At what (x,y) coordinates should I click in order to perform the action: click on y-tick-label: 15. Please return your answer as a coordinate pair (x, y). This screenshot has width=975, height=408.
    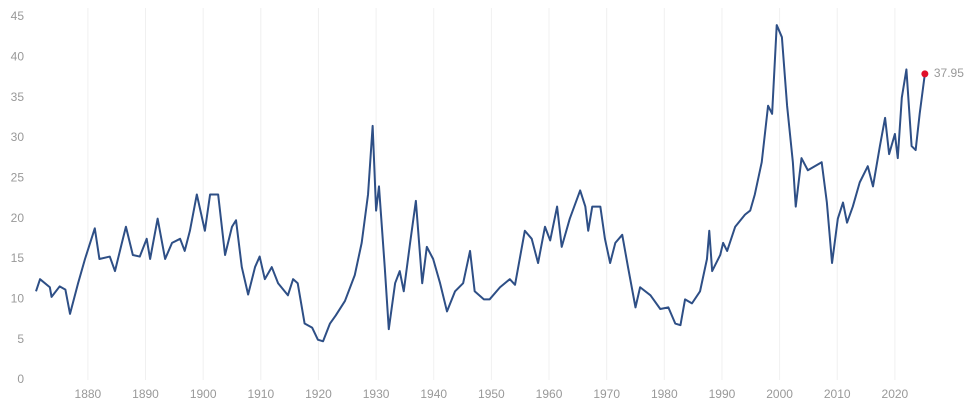
    Looking at the image, I should click on (18, 258).